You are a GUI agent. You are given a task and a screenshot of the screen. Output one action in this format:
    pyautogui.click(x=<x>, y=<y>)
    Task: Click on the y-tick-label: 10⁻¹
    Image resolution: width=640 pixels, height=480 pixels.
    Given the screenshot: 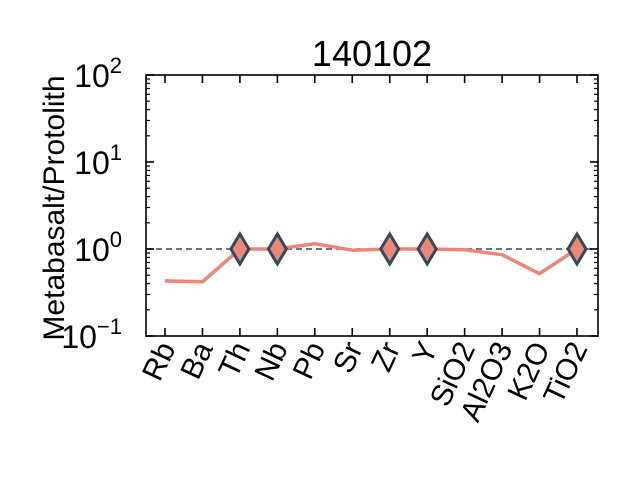 What is the action you would take?
    pyautogui.click(x=91, y=334)
    